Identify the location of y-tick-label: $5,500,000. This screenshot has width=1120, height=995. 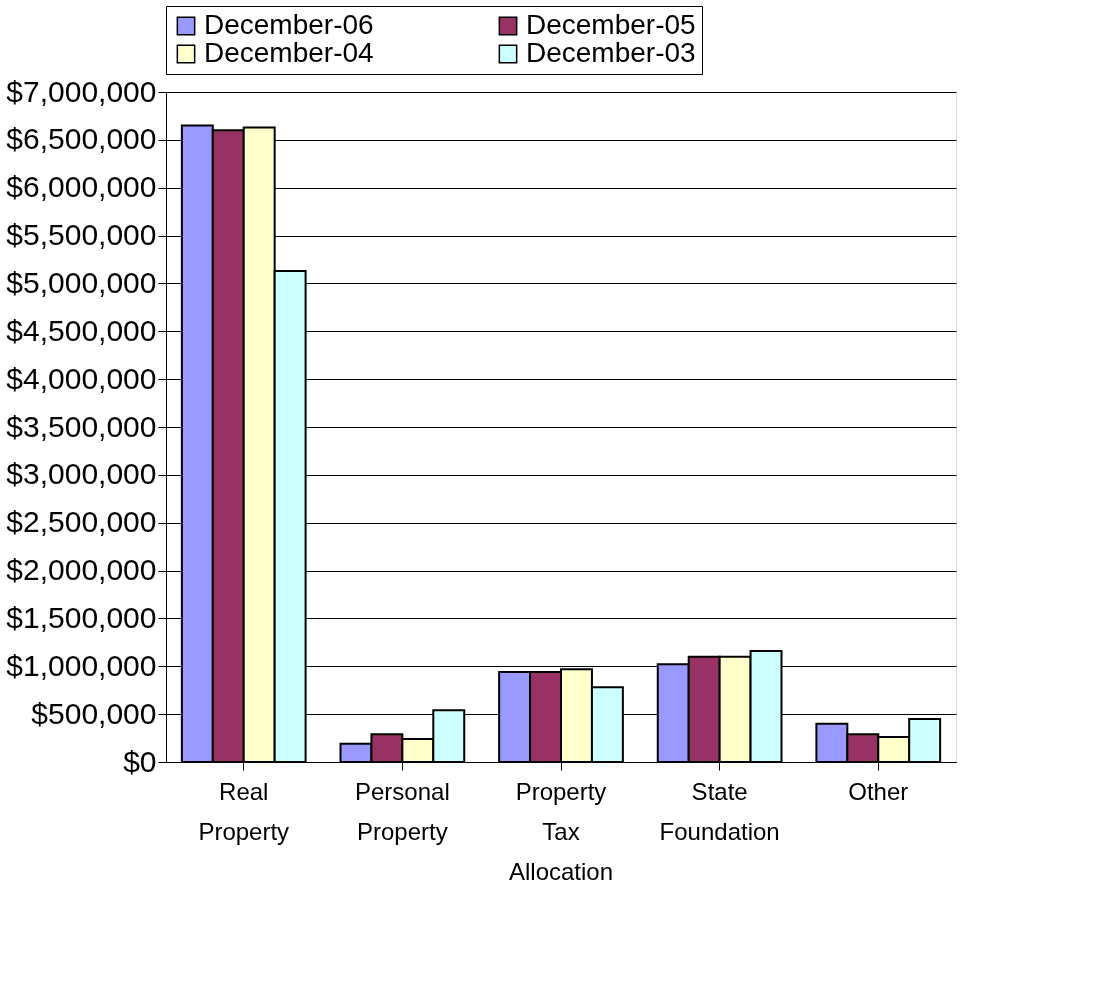
(81, 235).